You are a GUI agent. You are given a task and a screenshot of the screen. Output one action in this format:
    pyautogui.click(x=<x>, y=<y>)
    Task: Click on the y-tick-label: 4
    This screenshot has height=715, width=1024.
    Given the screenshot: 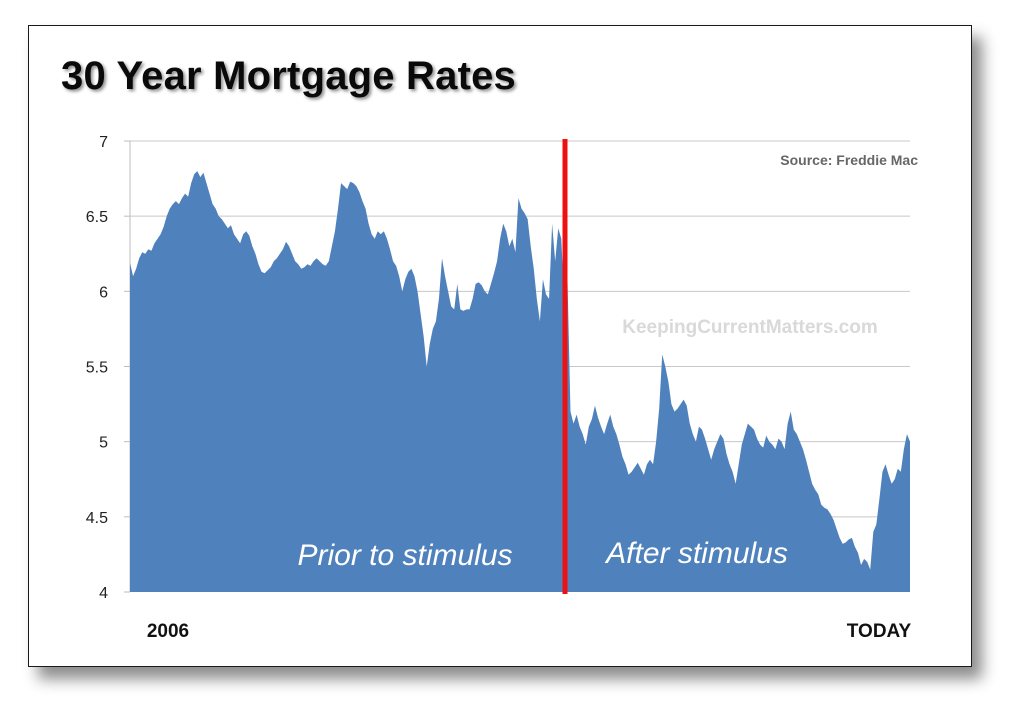 What is the action you would take?
    pyautogui.click(x=103, y=593)
    